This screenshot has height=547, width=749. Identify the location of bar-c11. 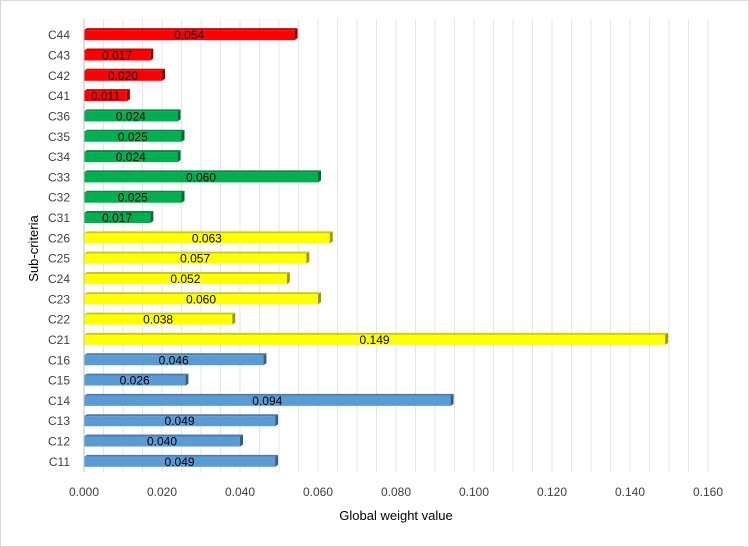
(181, 460).